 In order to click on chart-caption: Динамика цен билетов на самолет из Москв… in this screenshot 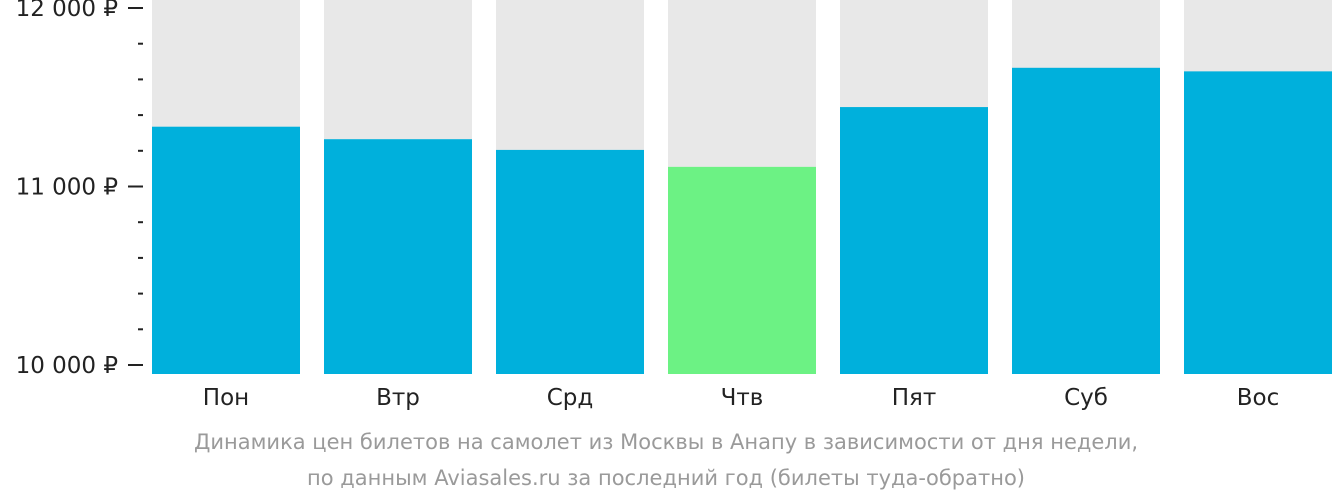, I will do `click(666, 460)`.